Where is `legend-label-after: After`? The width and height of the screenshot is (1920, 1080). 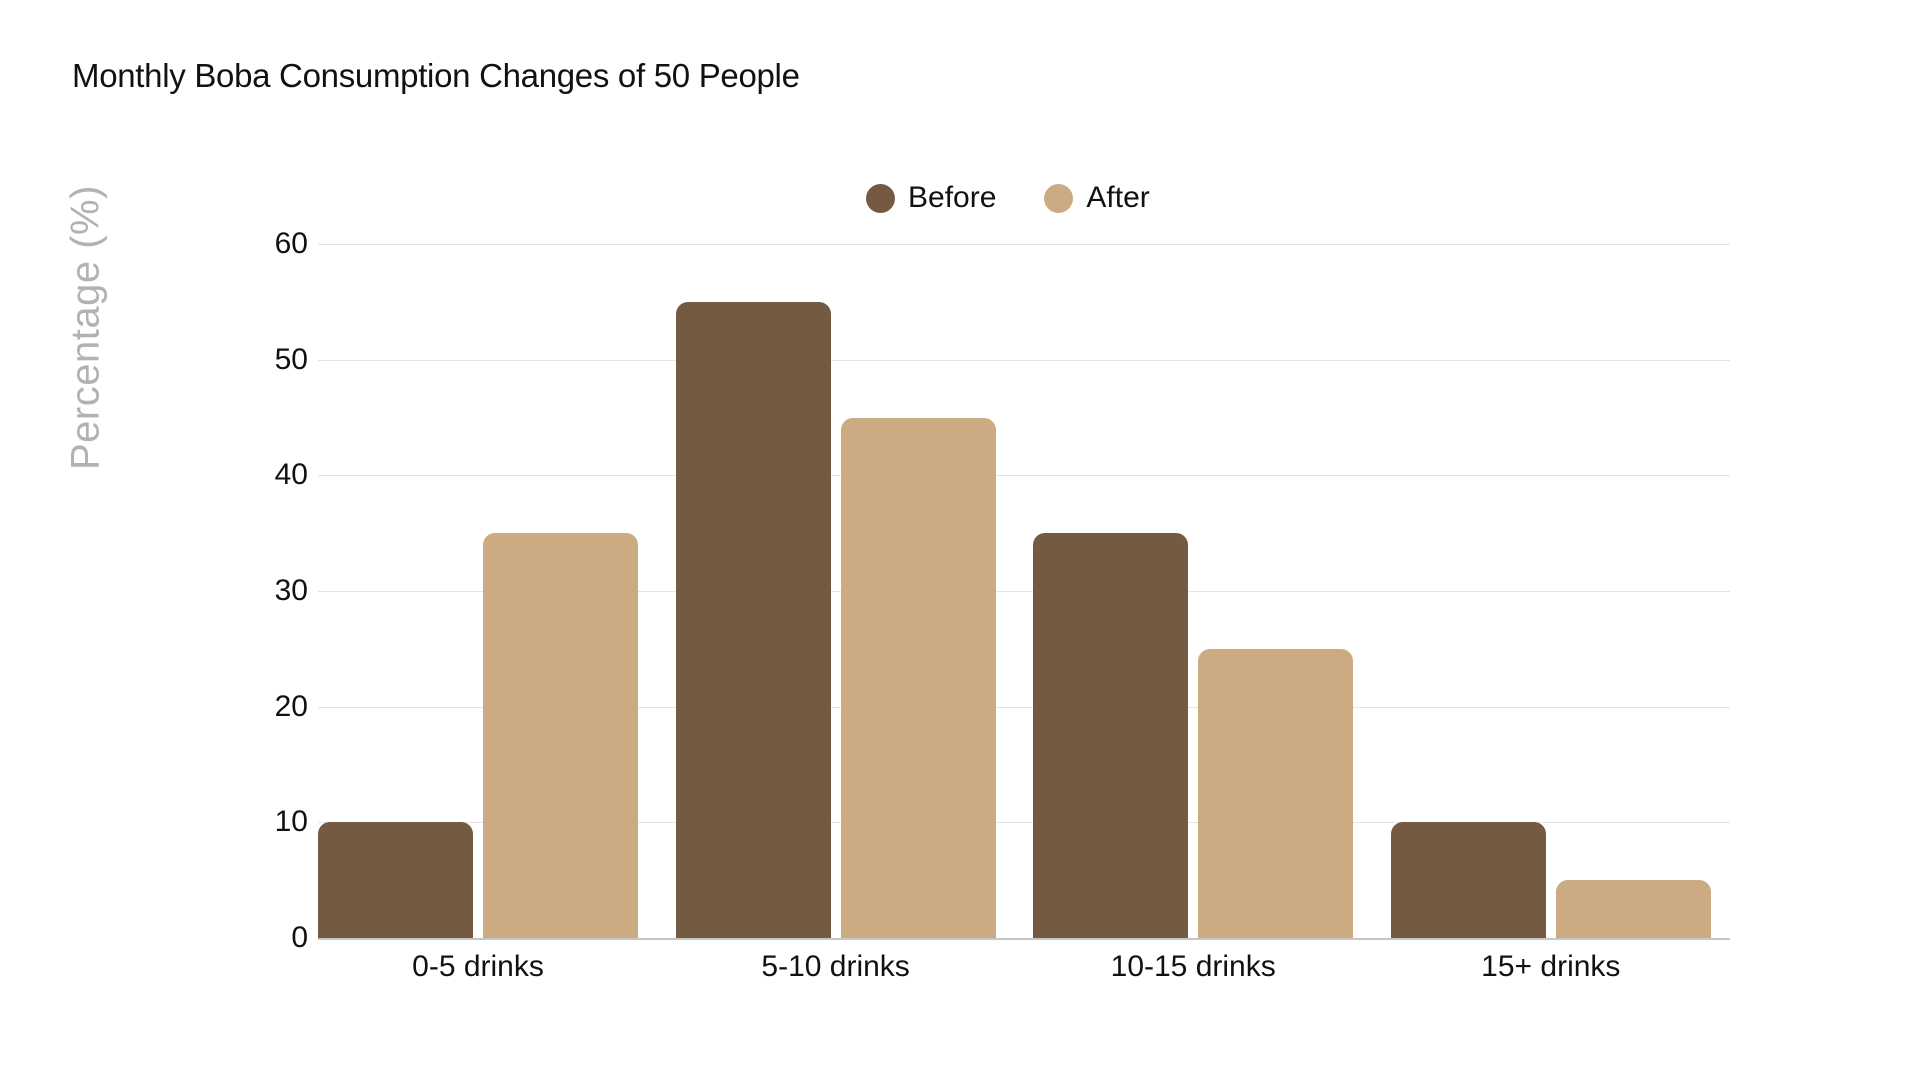
legend-label-after: After is located at coordinates (1118, 197).